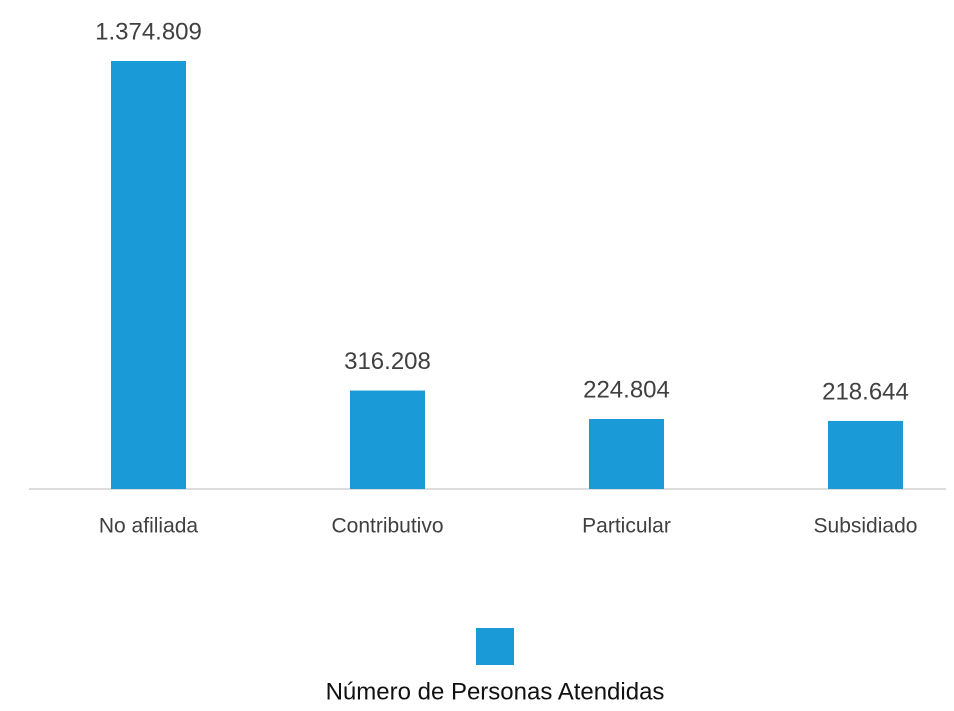 Image resolution: width=954 pixels, height=711 pixels. Describe the element at coordinates (387, 526) in the screenshot. I see `x-tick-label: Contributivo` at that location.